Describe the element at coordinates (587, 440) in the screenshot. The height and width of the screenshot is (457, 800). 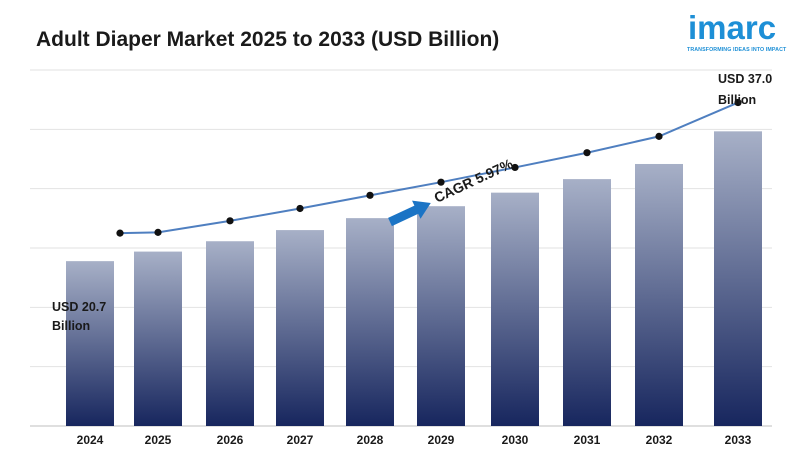
I see `x-tick-label: 2031` at that location.